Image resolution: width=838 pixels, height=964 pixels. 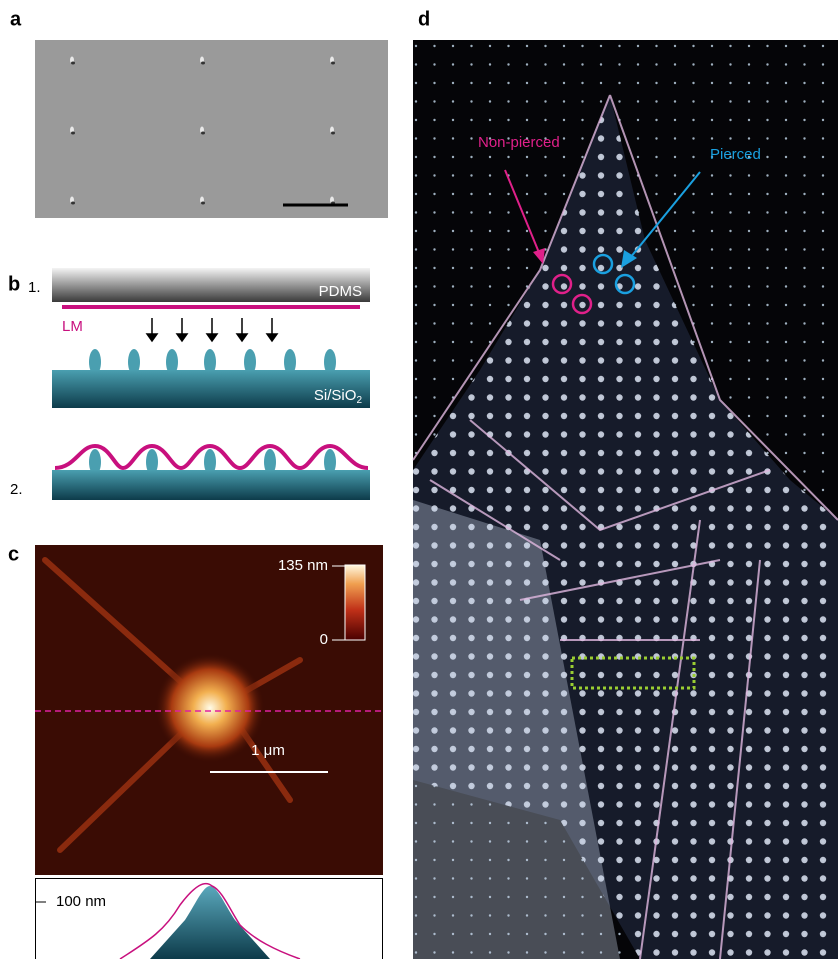 What do you see at coordinates (338, 396) in the screenshot?
I see `layer-label: Si/SiO2` at bounding box center [338, 396].